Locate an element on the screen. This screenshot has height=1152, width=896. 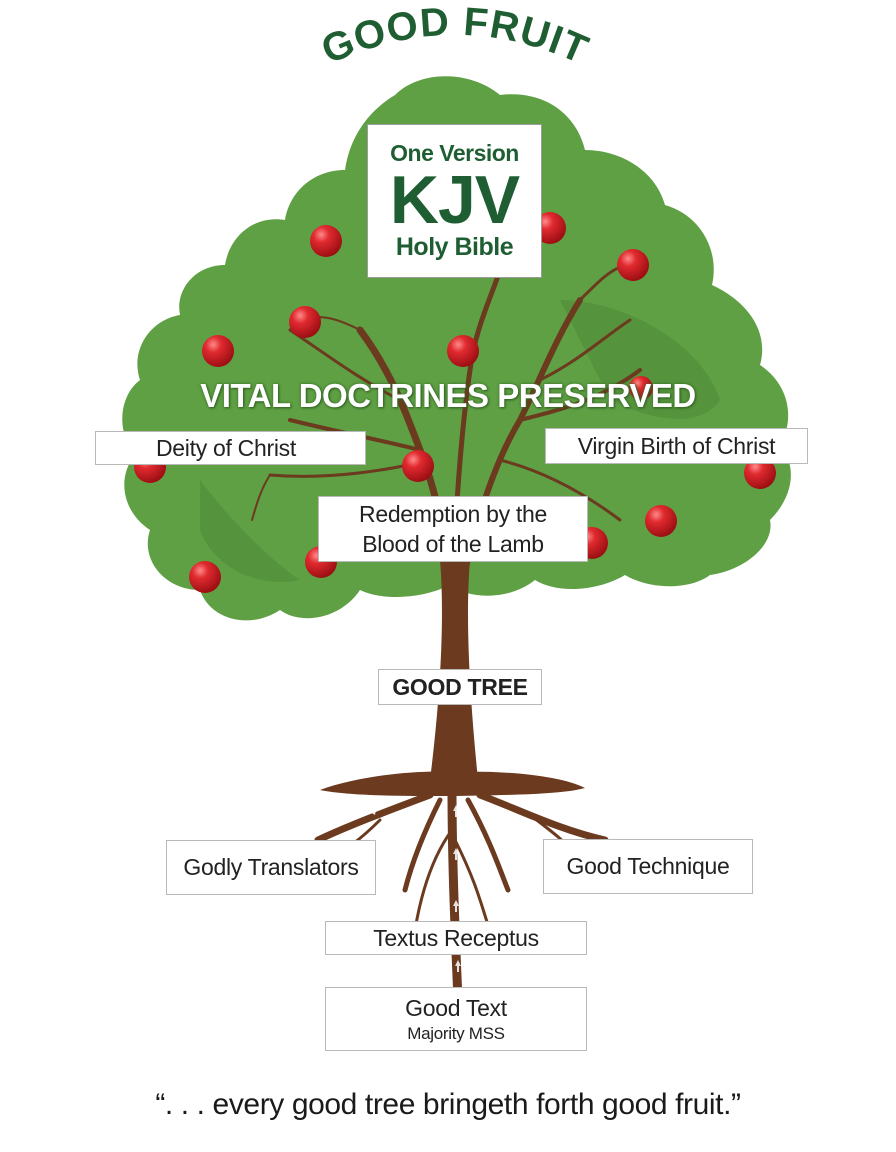
good-tree-label: GOOD TREE is located at coordinates (460, 686).